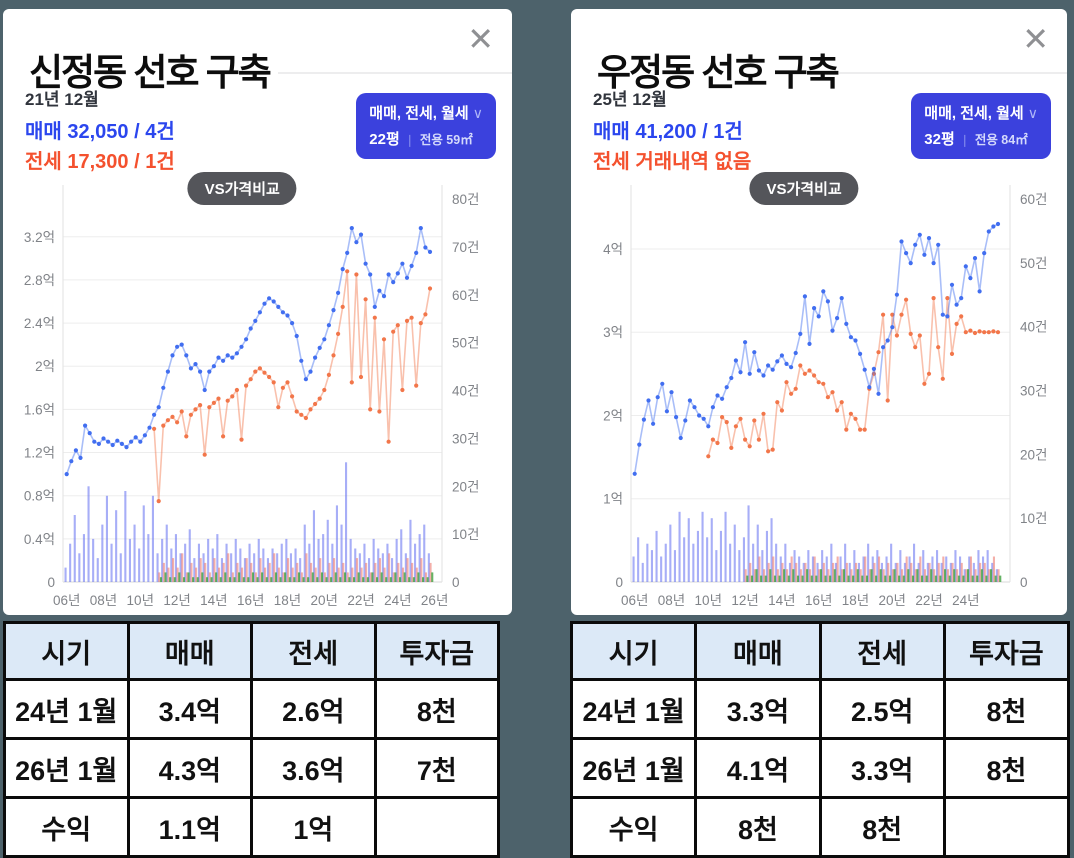 Image resolution: width=1074 pixels, height=858 pixels. I want to click on table-cell: 3.4억, so click(189, 709).